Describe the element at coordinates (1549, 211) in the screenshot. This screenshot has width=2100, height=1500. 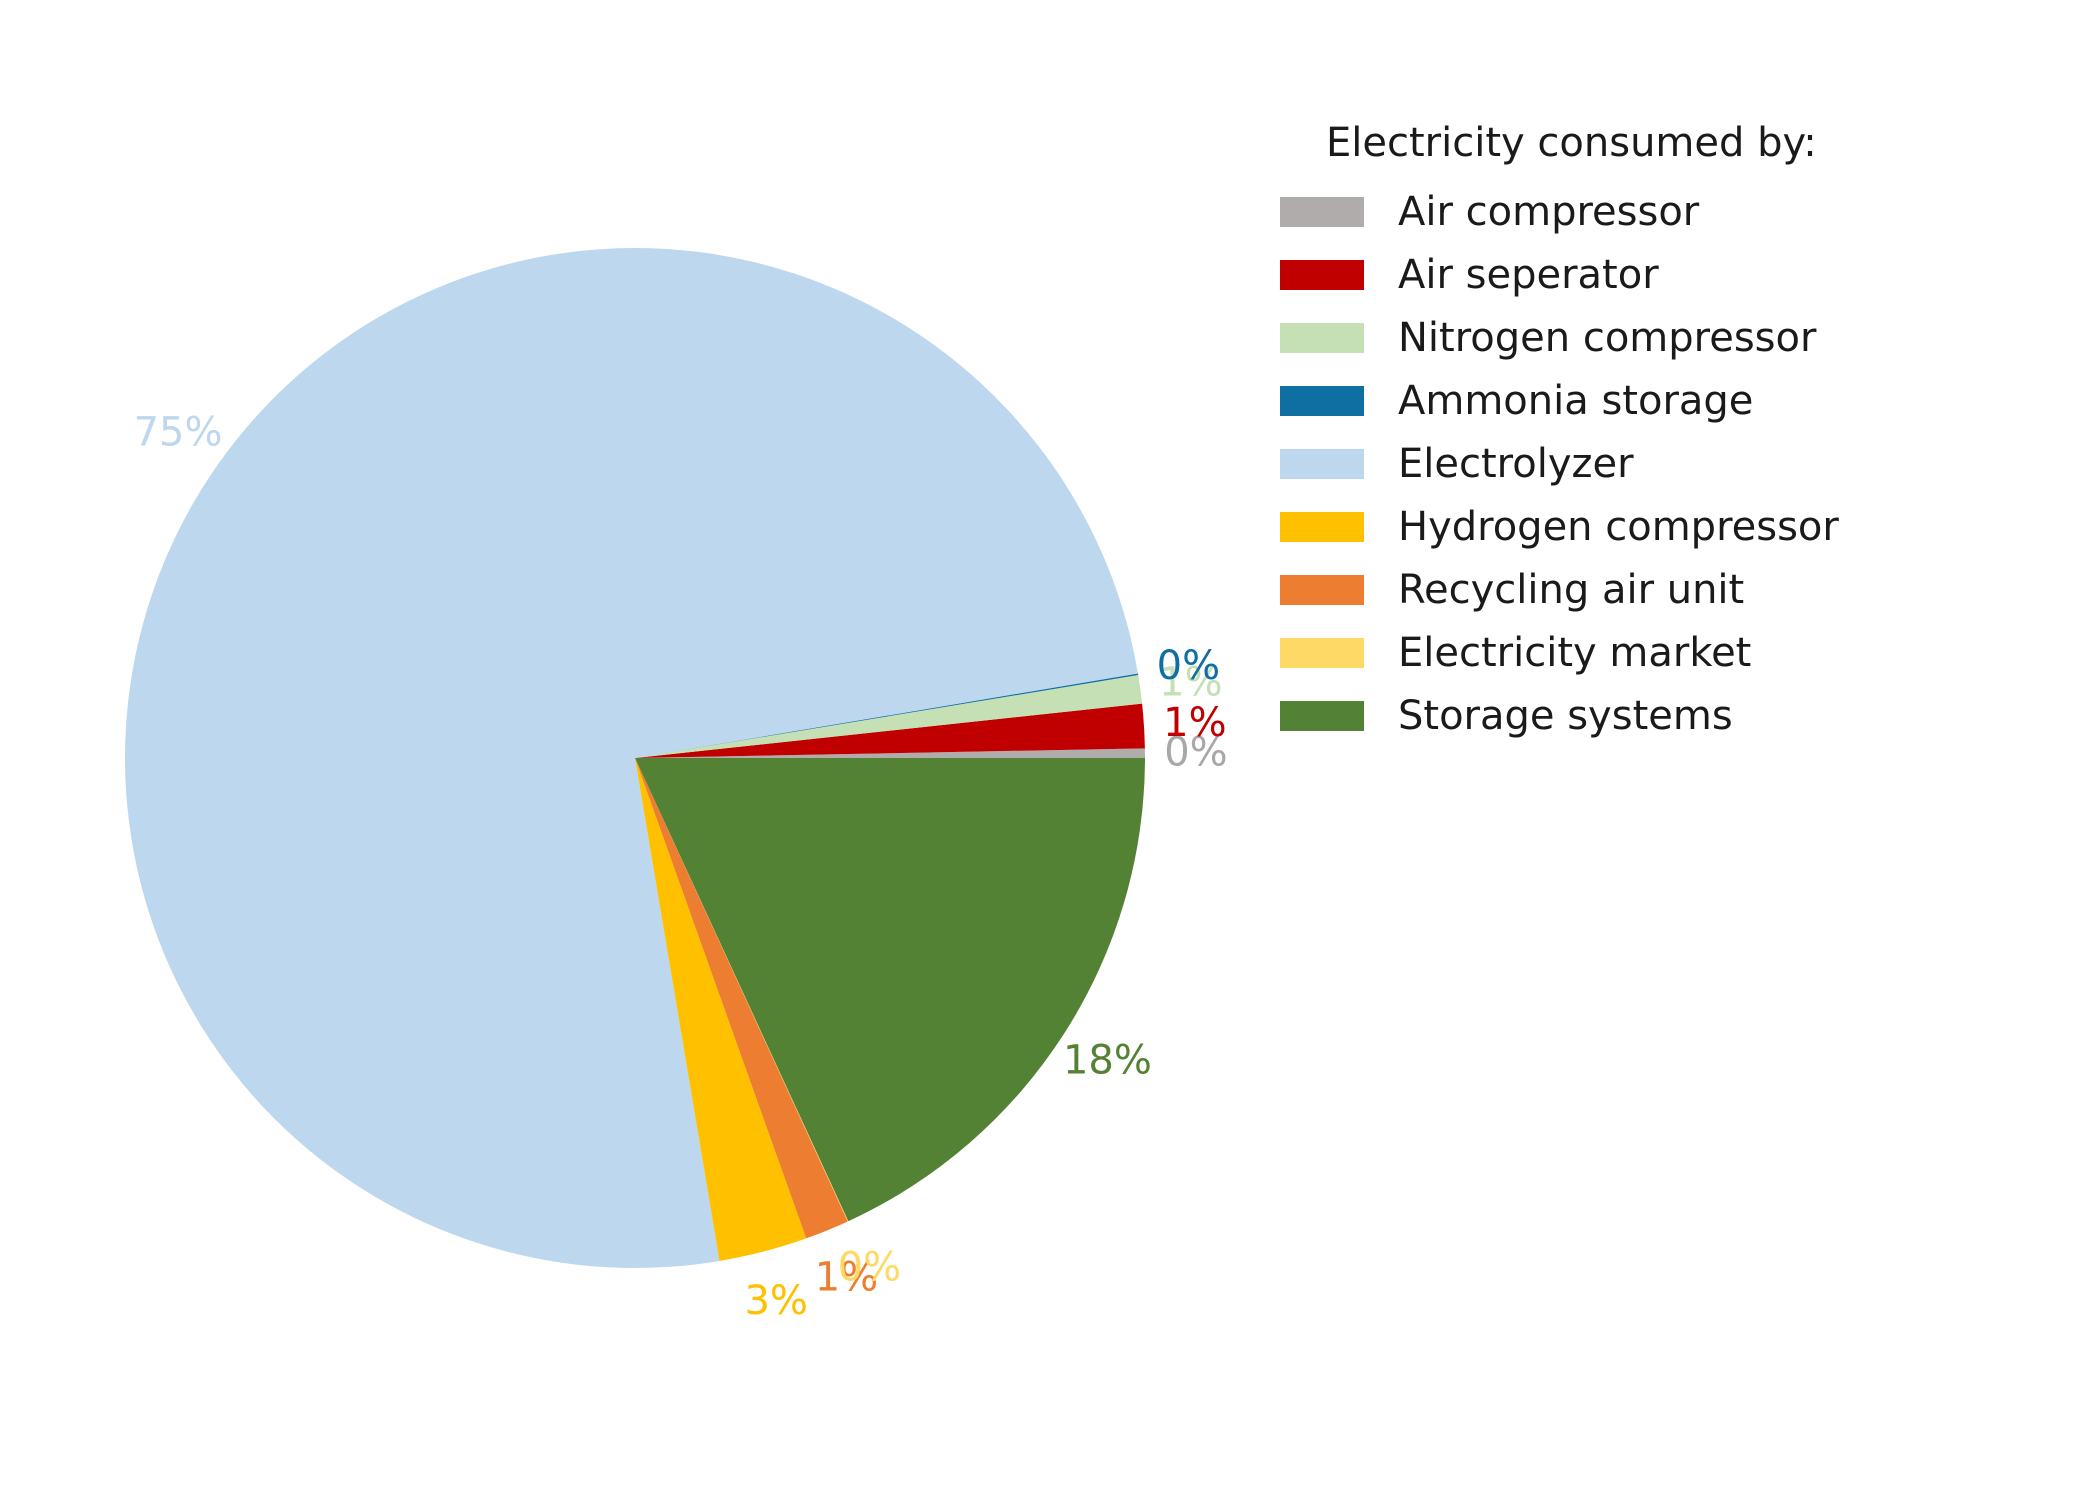
I see `legend-label: Air compressor` at that location.